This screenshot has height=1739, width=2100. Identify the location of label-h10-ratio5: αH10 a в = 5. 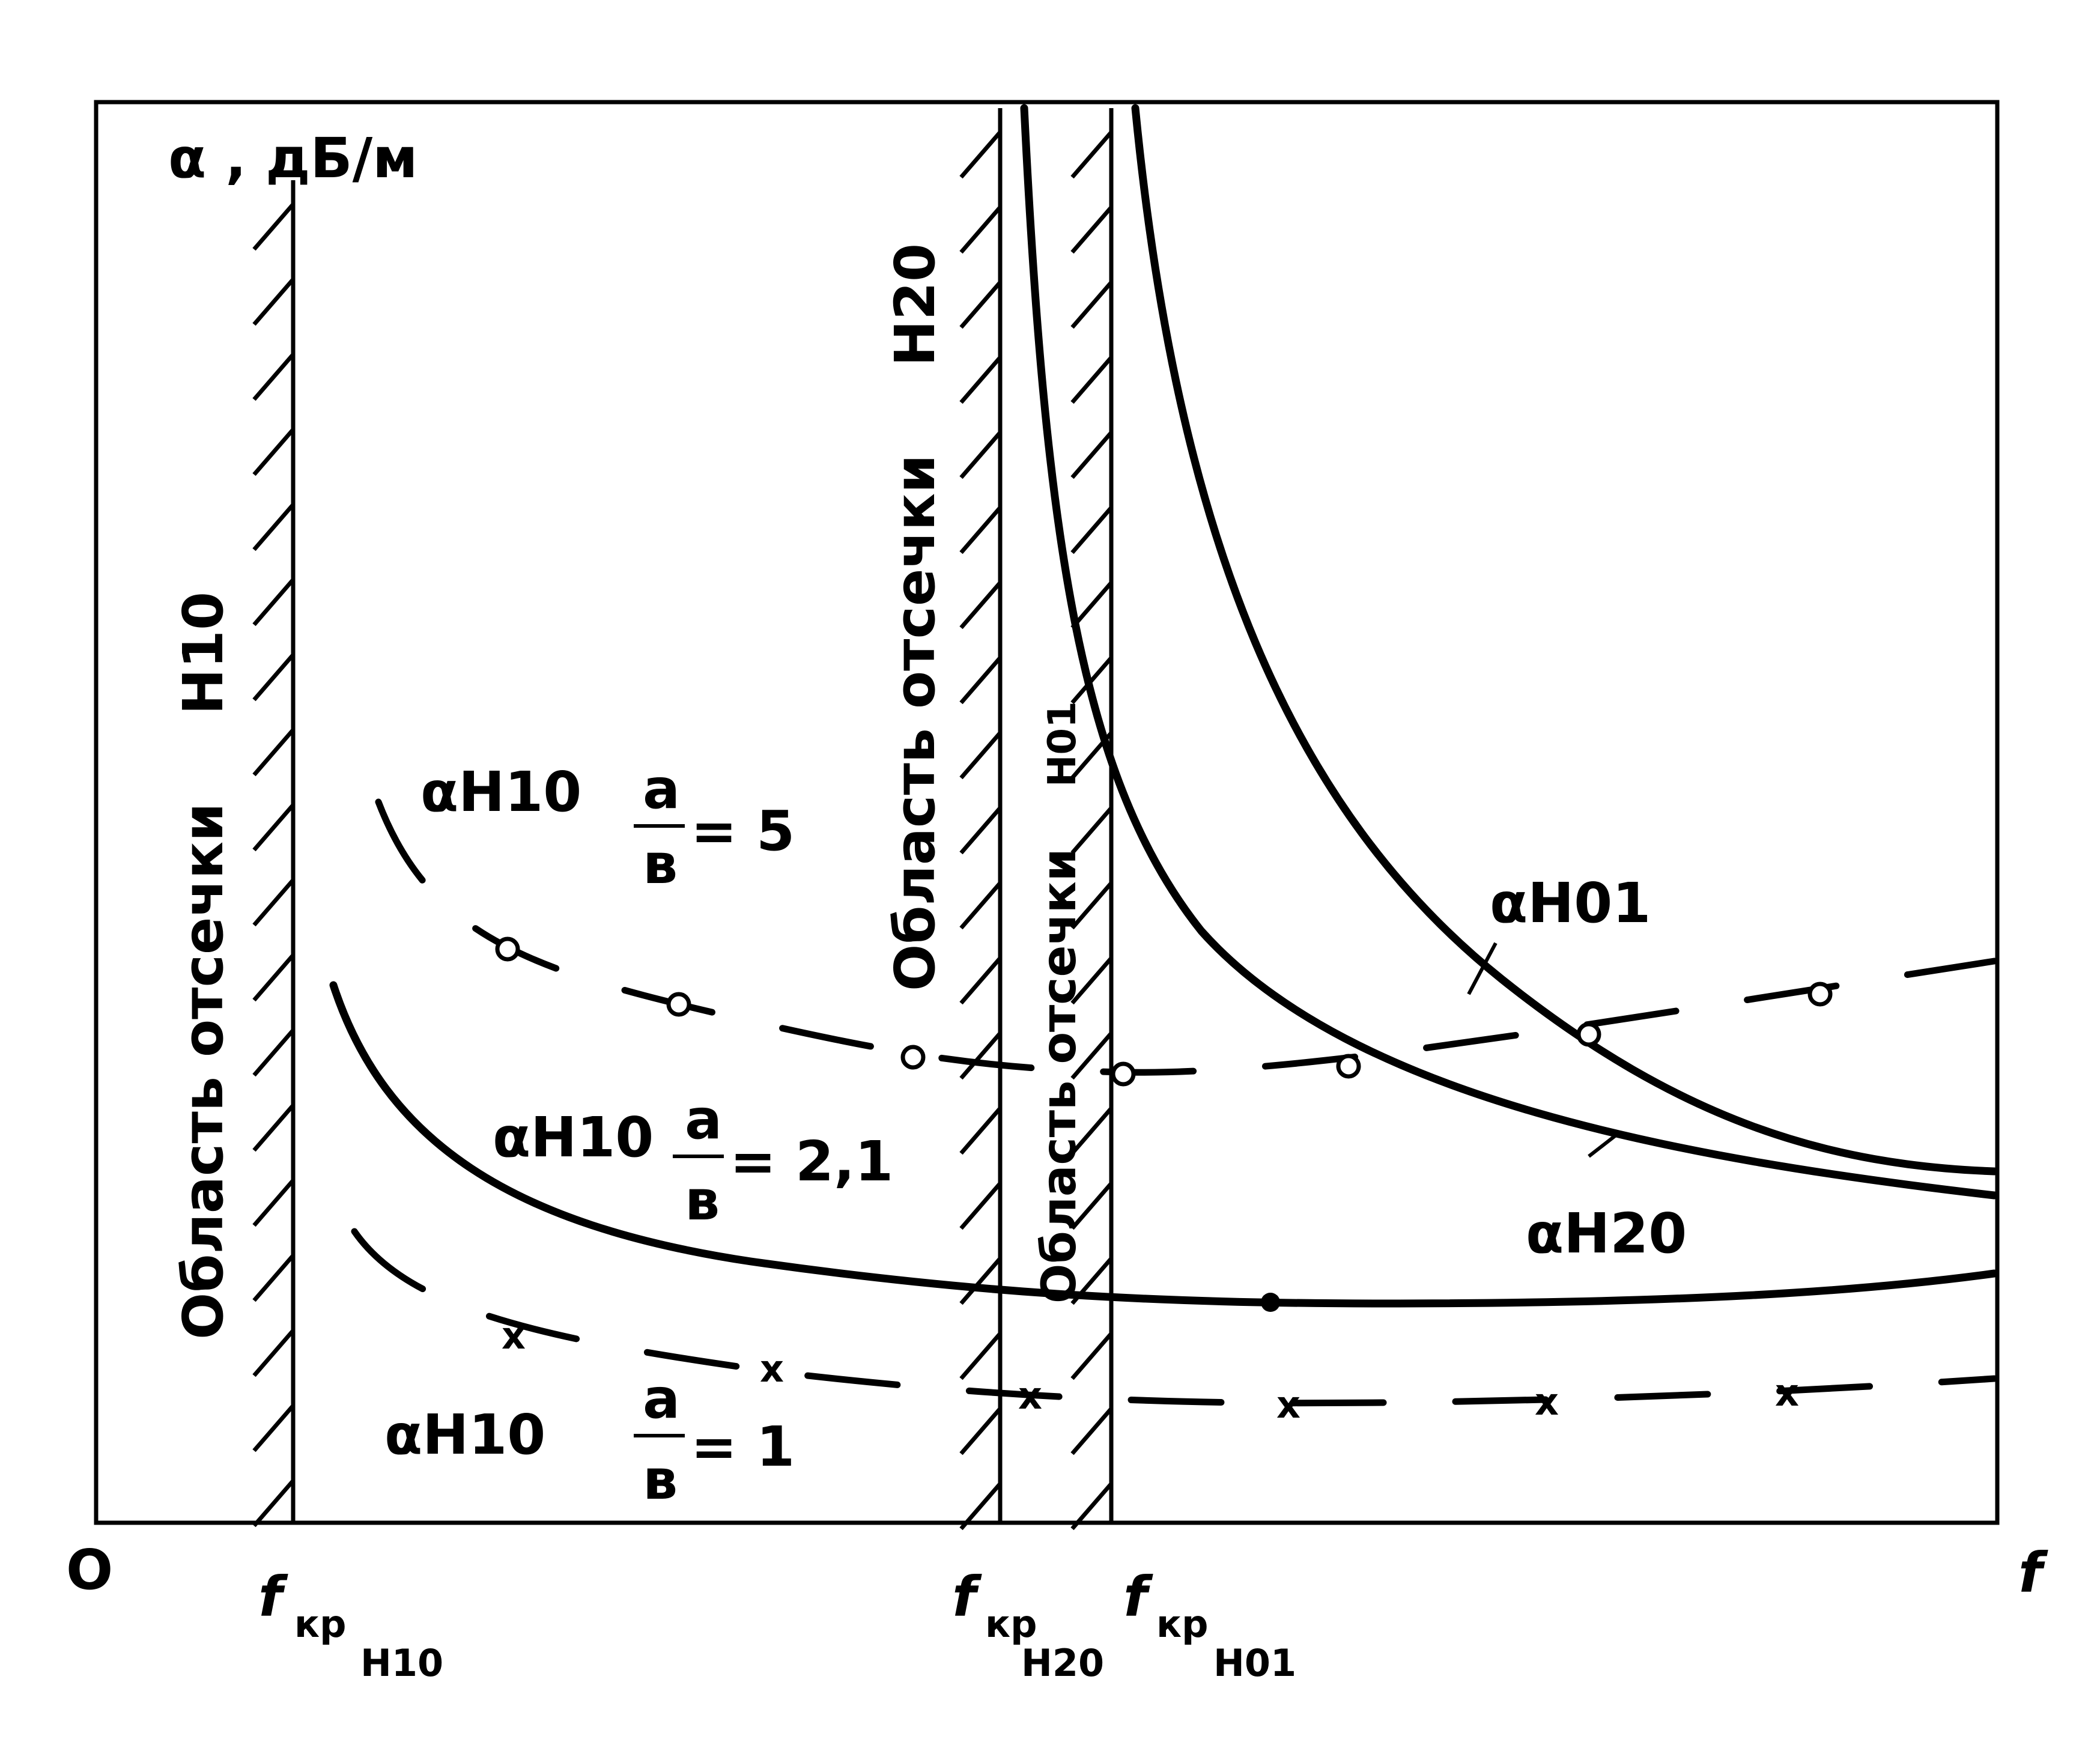
(607, 827).